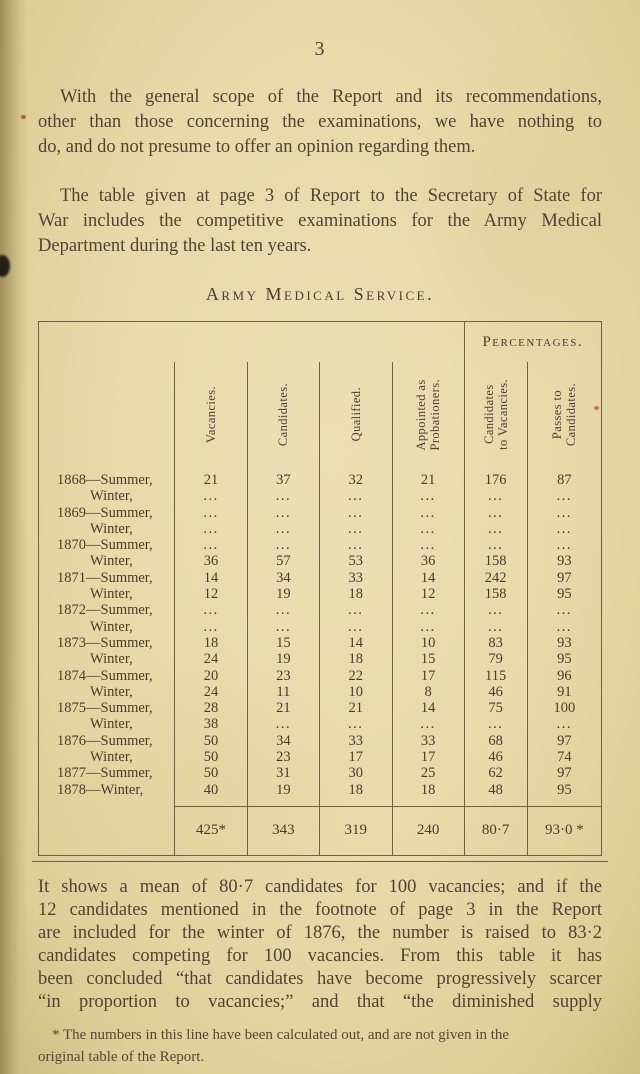 The width and height of the screenshot is (640, 1074). Describe the element at coordinates (495, 692) in the screenshot. I see `value-cell: 46` at that location.